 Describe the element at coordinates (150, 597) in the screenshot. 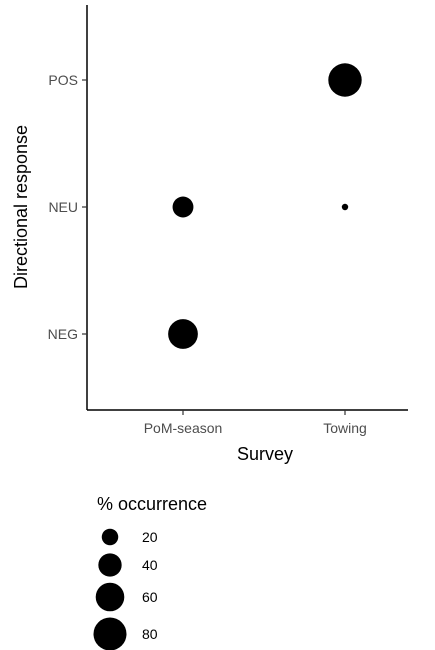

I see `legend-key-label: 60` at that location.